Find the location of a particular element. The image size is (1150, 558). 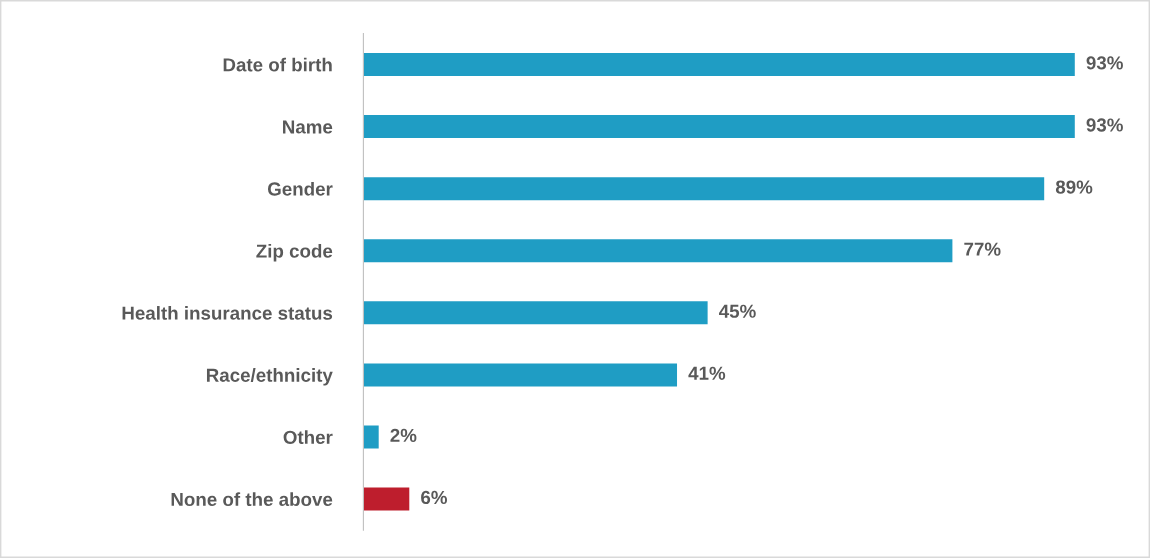

y-tick-label: Name is located at coordinates (308, 127).